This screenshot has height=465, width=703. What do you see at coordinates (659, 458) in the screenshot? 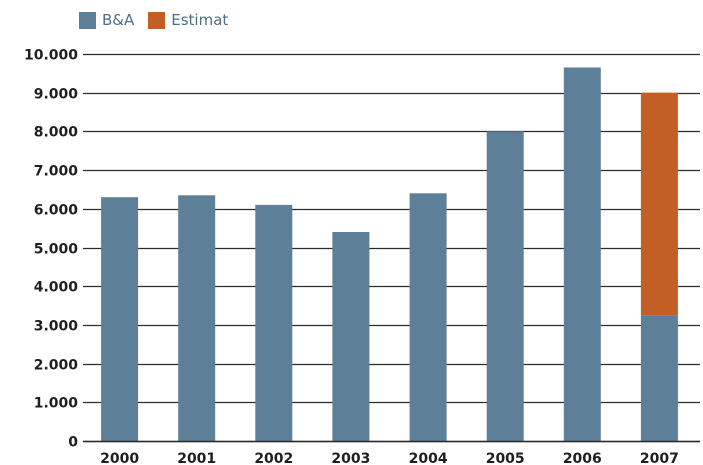
I see `x-tick-label: 2007` at bounding box center [659, 458].